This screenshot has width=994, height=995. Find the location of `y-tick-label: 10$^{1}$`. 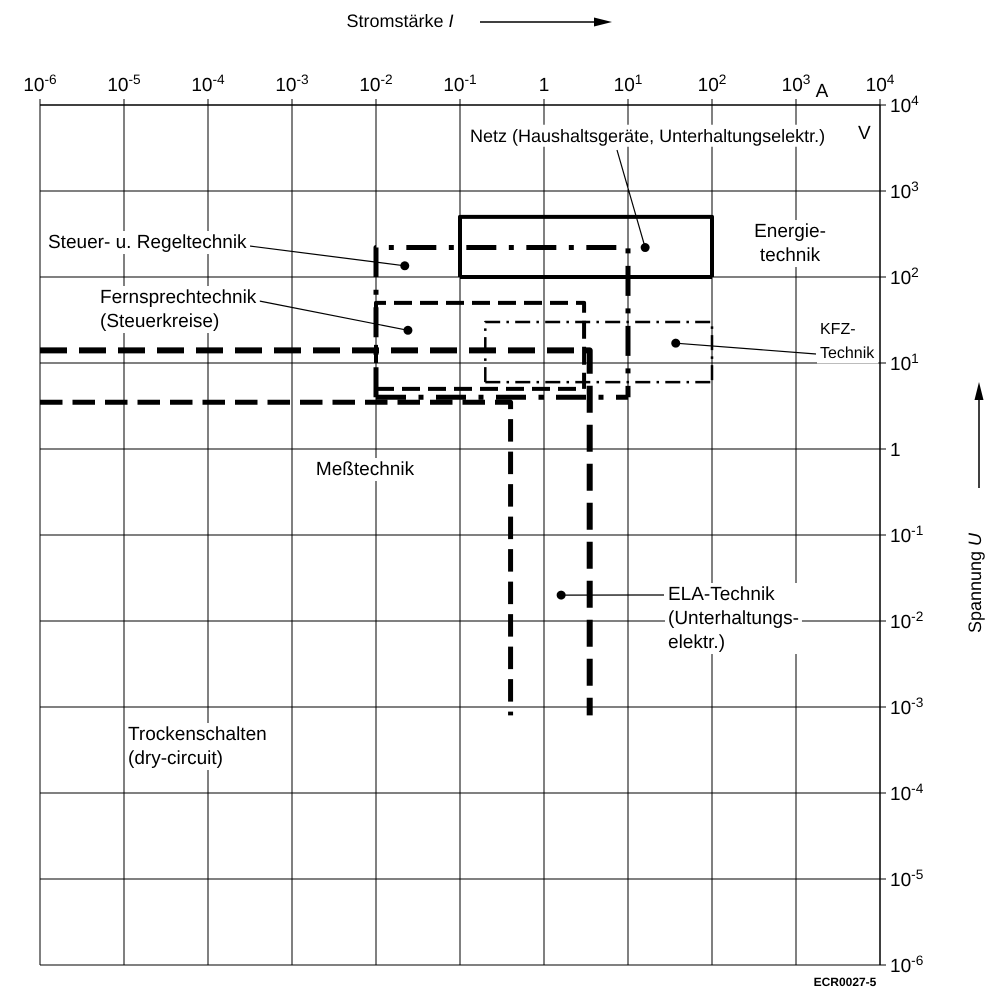

y-tick-label: 10$^{1}$ is located at coordinates (904, 362).